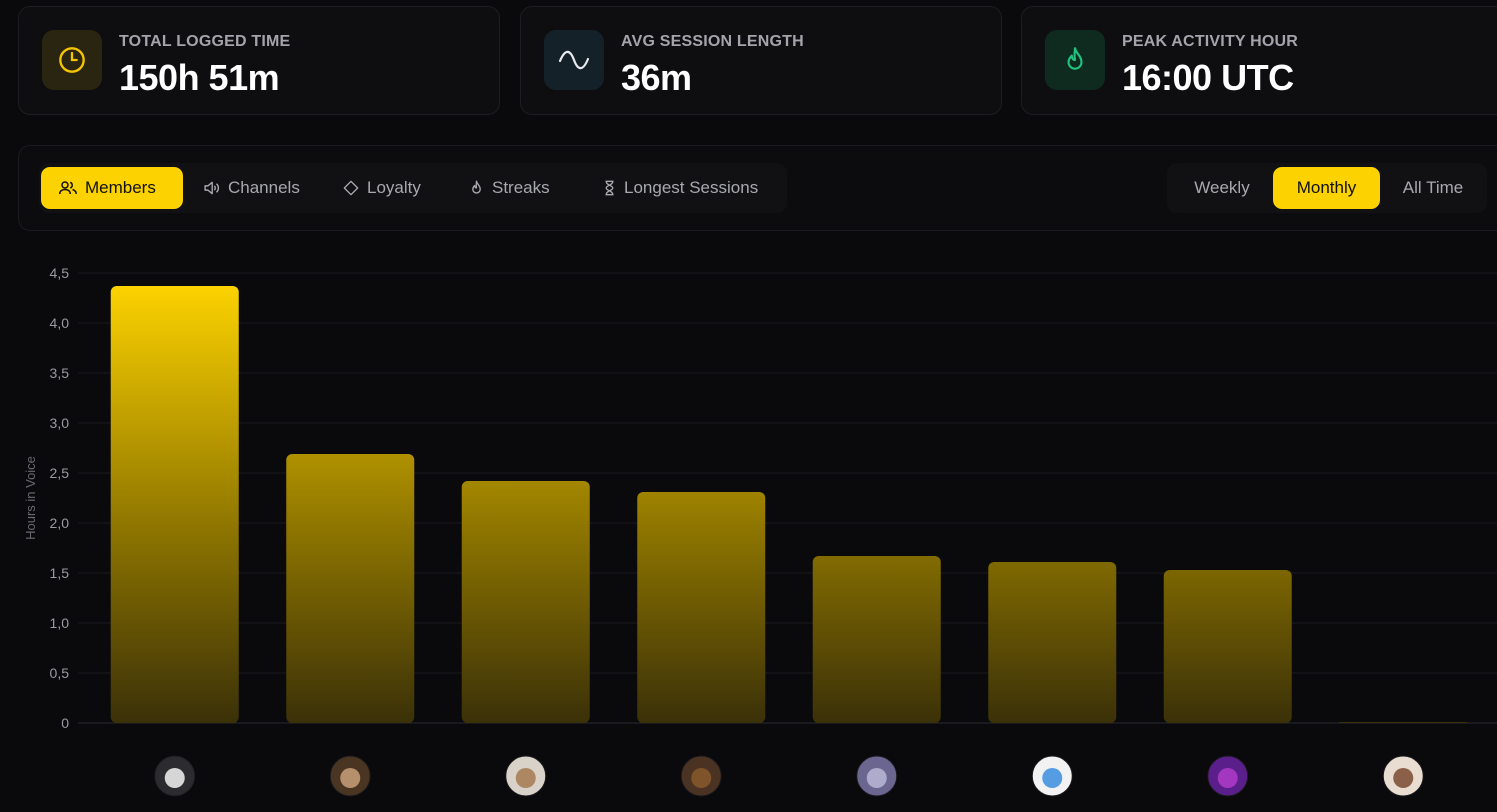 The height and width of the screenshot is (812, 1497). I want to click on tab-longest-sessions: Longest Sessions, so click(685, 188).